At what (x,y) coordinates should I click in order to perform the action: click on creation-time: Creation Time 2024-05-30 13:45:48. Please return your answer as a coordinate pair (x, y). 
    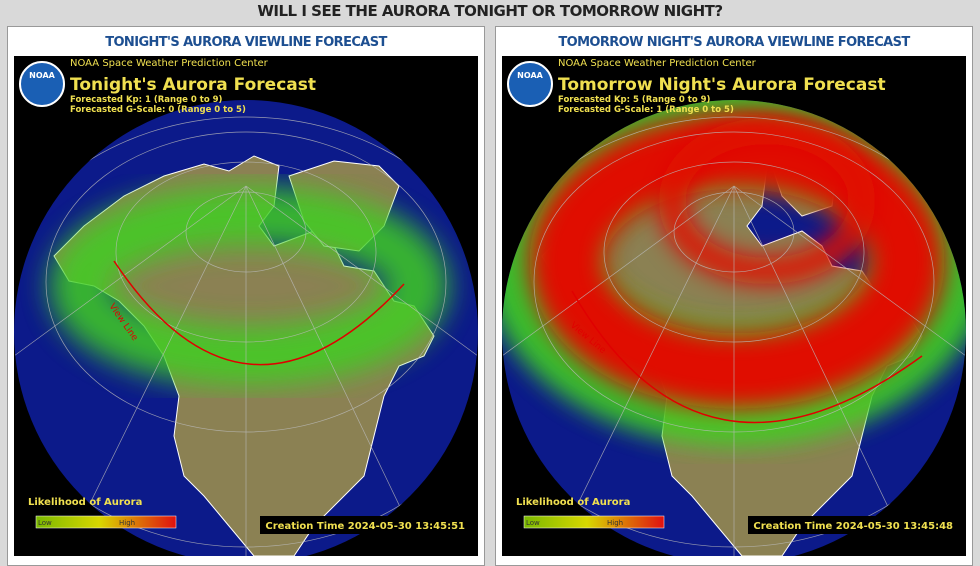
    Looking at the image, I should click on (853, 526).